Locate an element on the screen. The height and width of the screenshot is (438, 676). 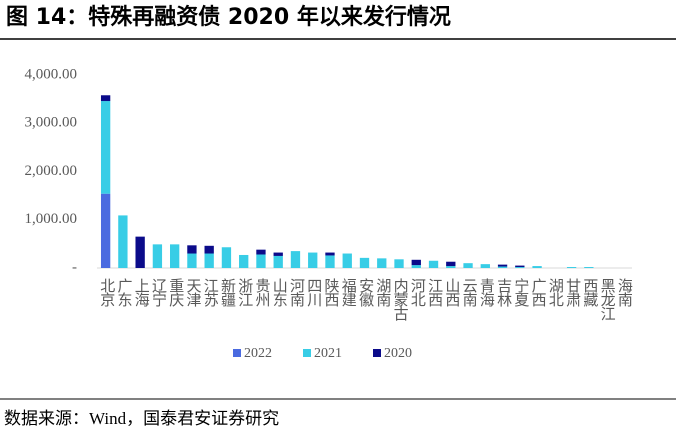
x-tick-label: 山东 is located at coordinates (279, 292).